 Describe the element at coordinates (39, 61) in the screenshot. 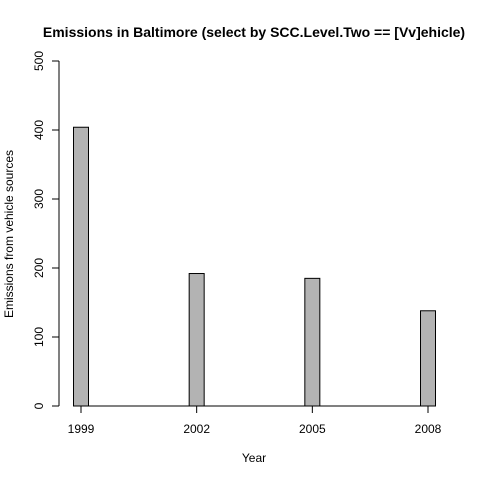

I see `y-tick-label: 500` at that location.